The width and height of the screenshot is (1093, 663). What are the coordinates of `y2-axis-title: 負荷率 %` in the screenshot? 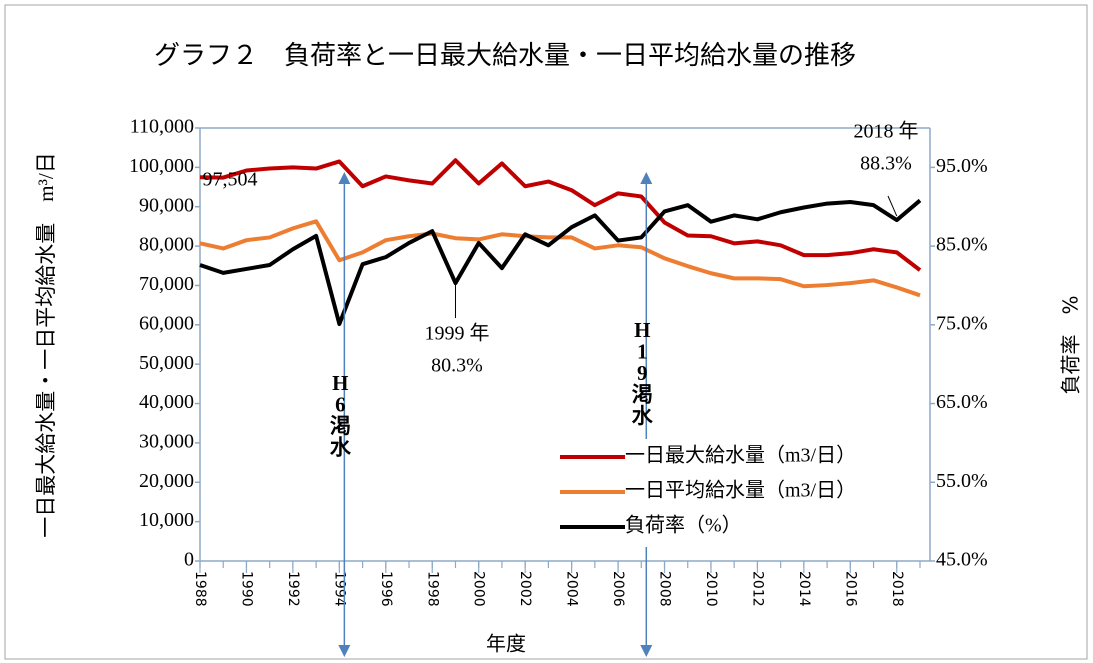 It's located at (1071, 344).